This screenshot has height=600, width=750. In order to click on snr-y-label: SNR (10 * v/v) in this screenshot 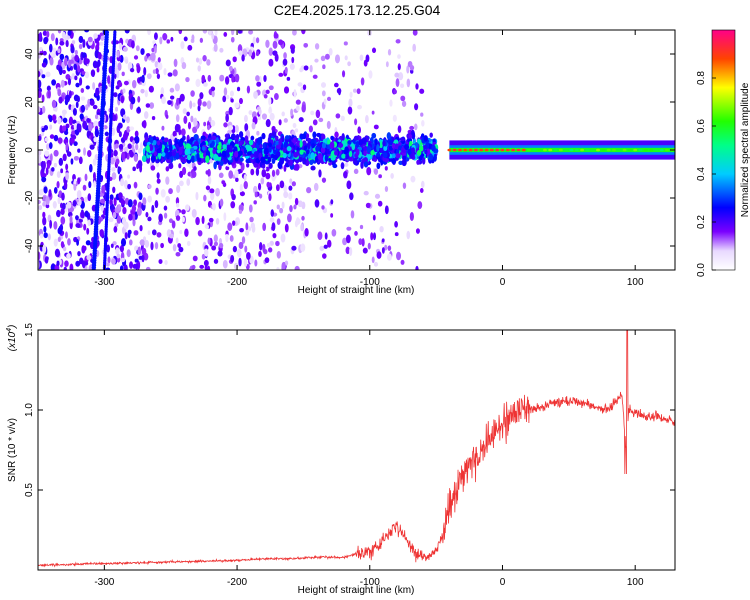, I will do `click(12, 450)`.